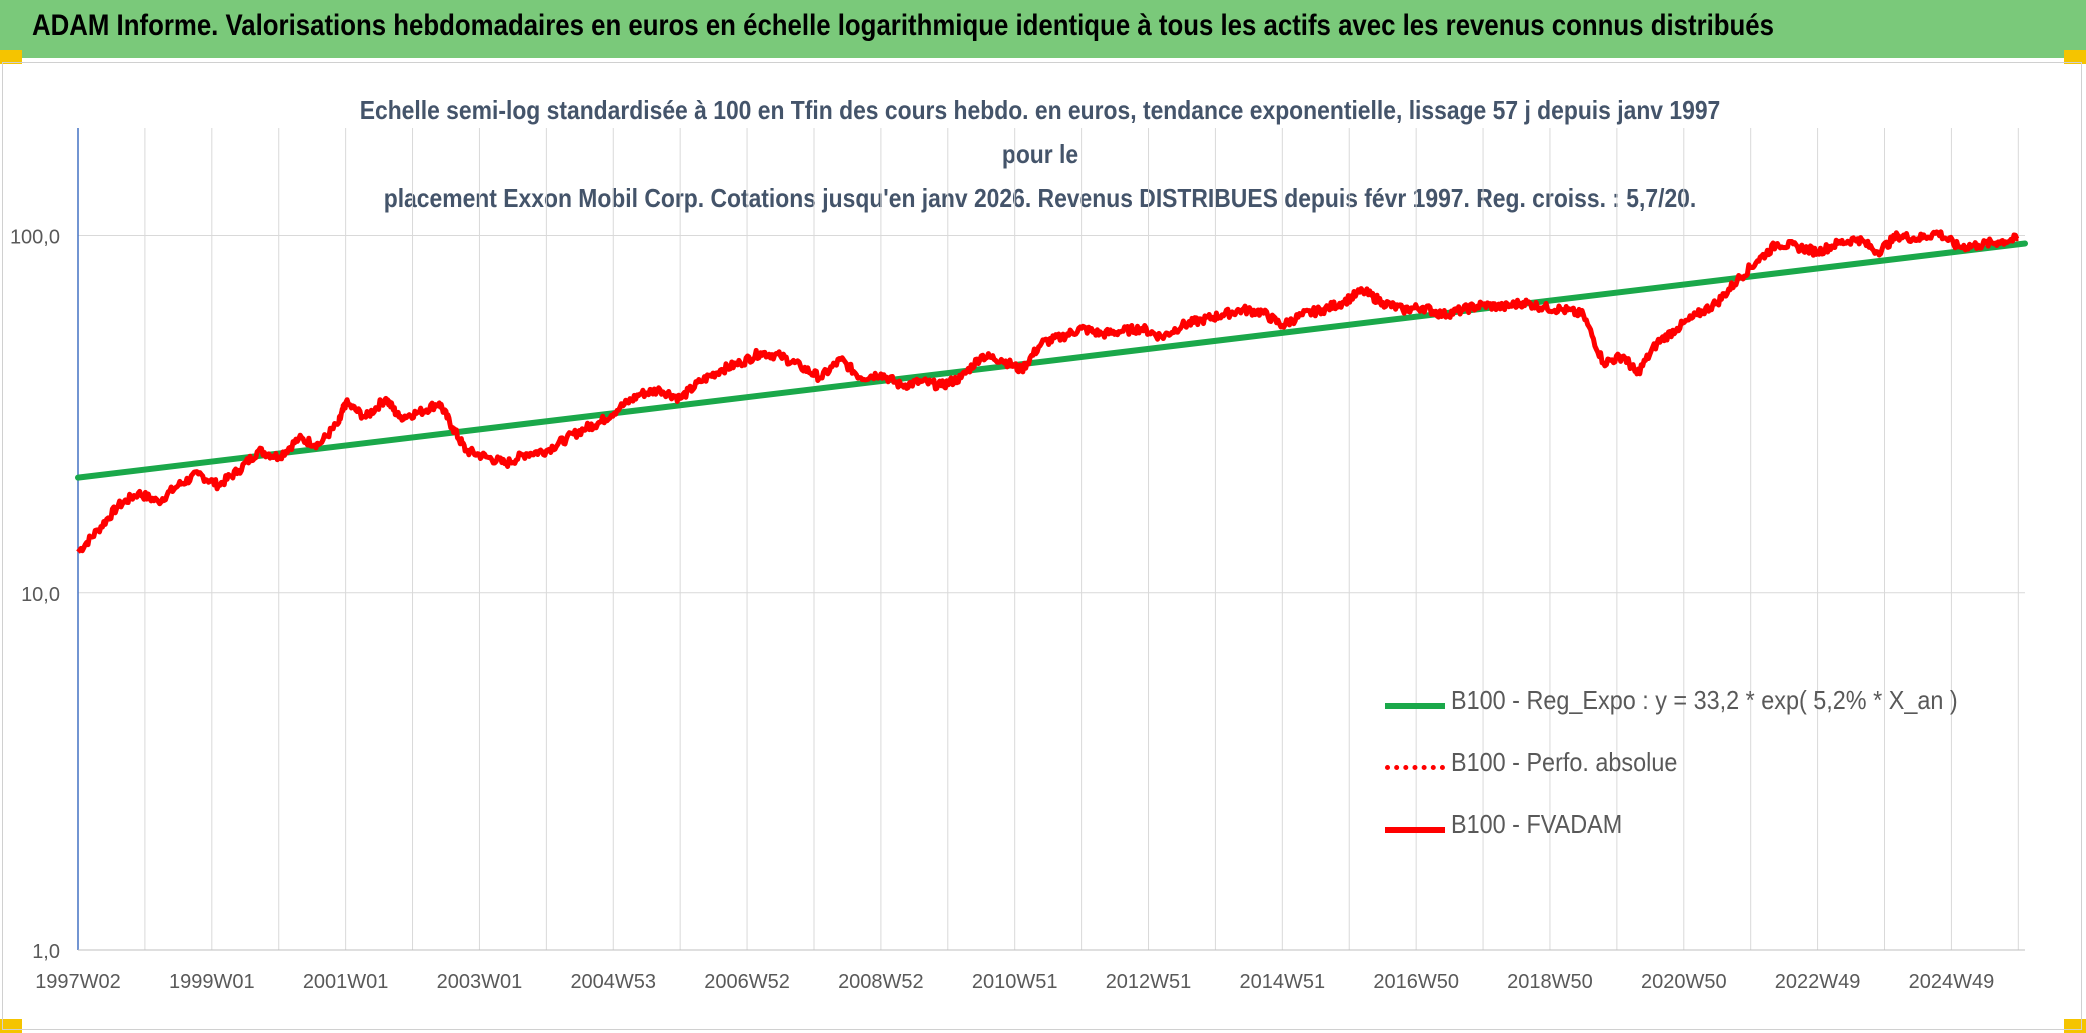  Describe the element at coordinates (1952, 982) in the screenshot. I see `x-tick-label: 2024W49` at that location.